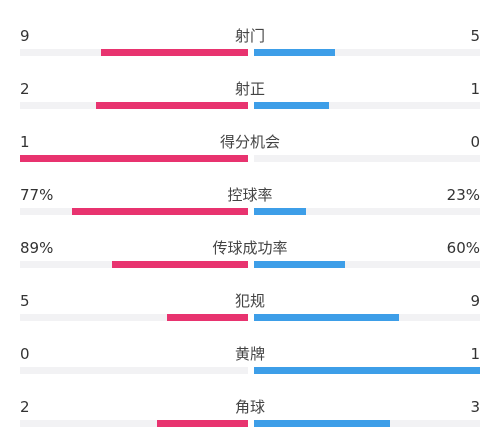  What do you see at coordinates (250, 421) in the screenshot?
I see `stat-row: 2 角球 3` at bounding box center [250, 421].